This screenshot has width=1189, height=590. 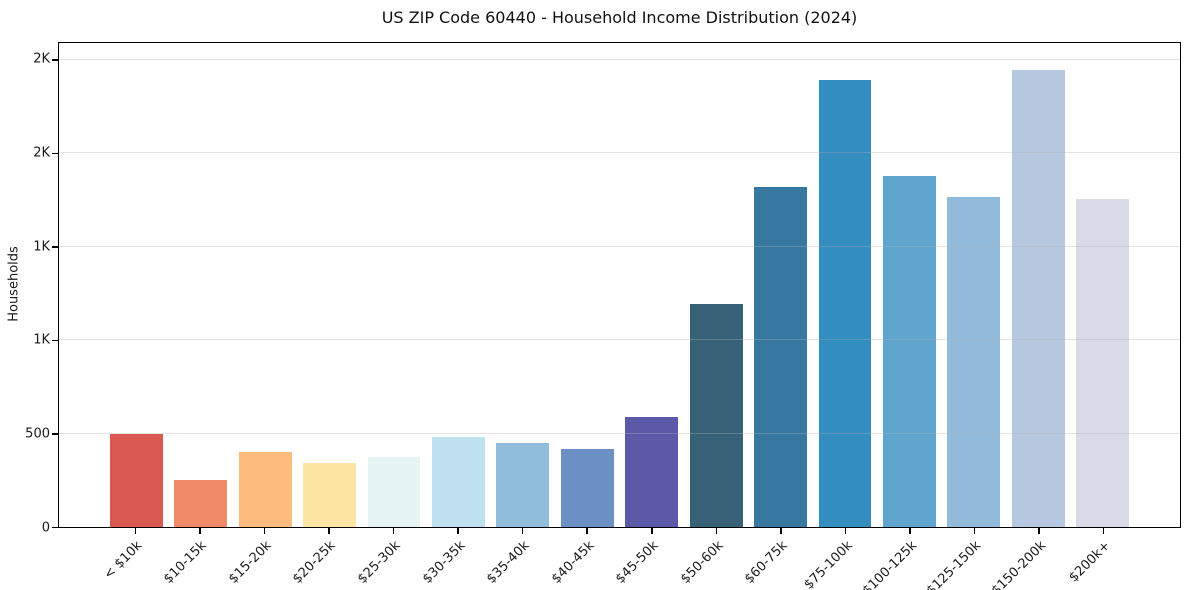 I want to click on x-label-slot: $10-15k, so click(x=197, y=562).